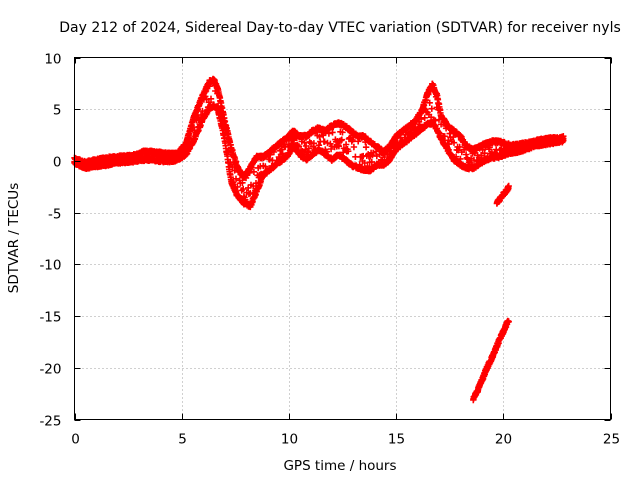 The image size is (640, 480). What do you see at coordinates (611, 440) in the screenshot?
I see `x-tick-label: 25` at bounding box center [611, 440].